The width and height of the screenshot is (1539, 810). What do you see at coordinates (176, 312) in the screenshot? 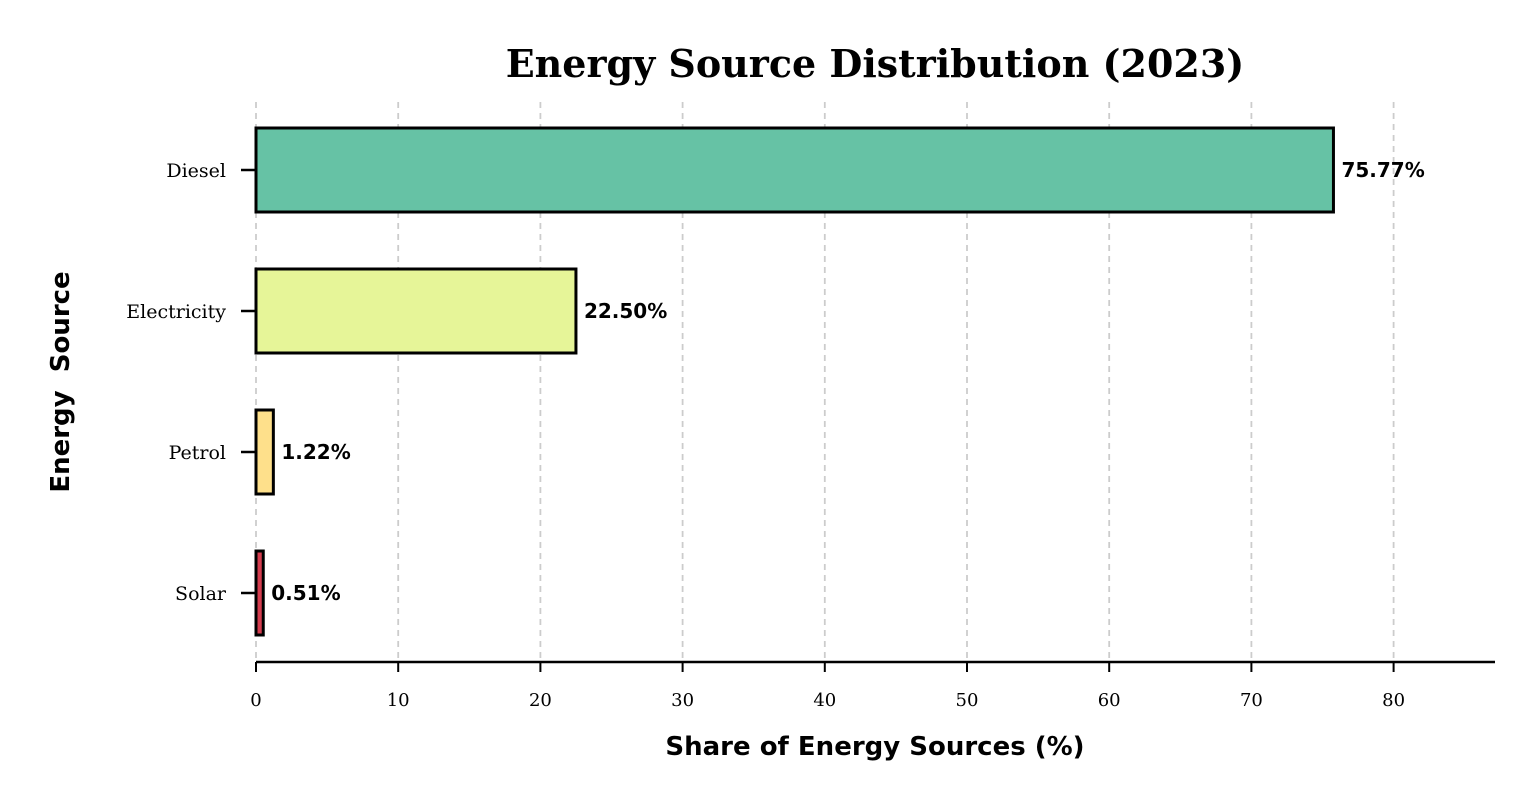
I see `y-tick-label: Electricity` at bounding box center [176, 312].